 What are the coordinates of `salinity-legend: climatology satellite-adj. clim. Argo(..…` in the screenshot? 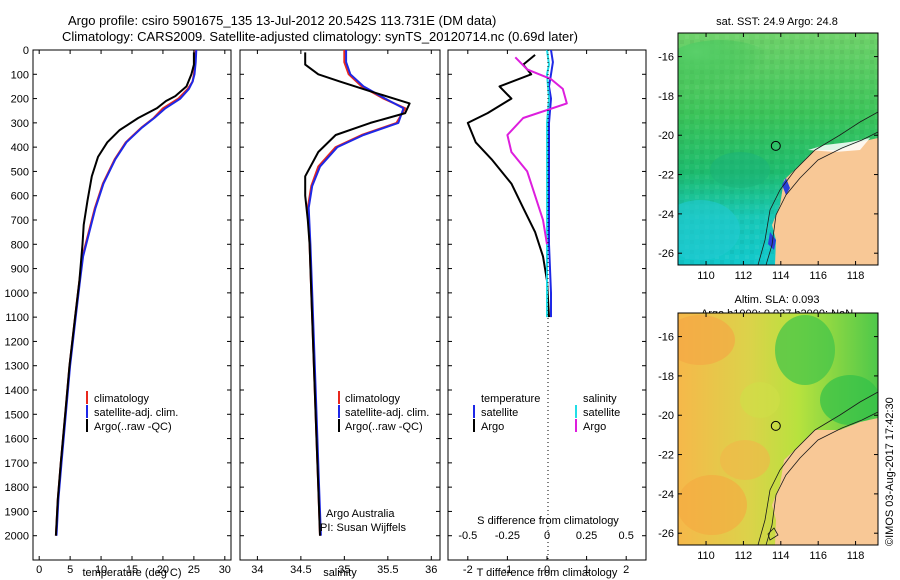 It's located at (383, 412).